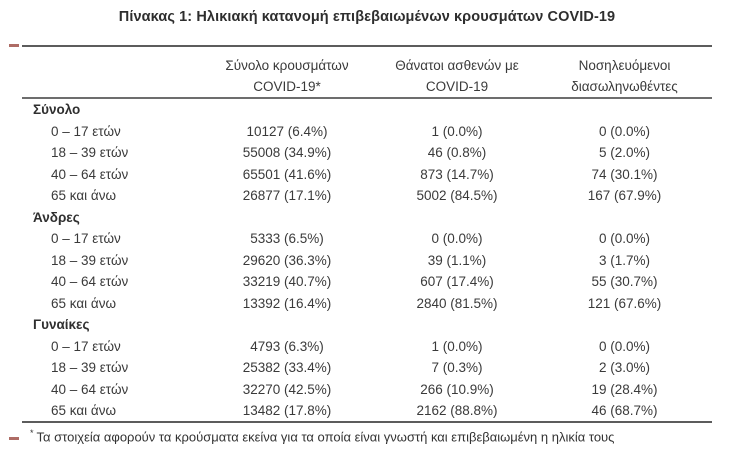 This screenshot has width=734, height=461. I want to click on intubated-cell: 55 (30.7%), so click(624, 282).